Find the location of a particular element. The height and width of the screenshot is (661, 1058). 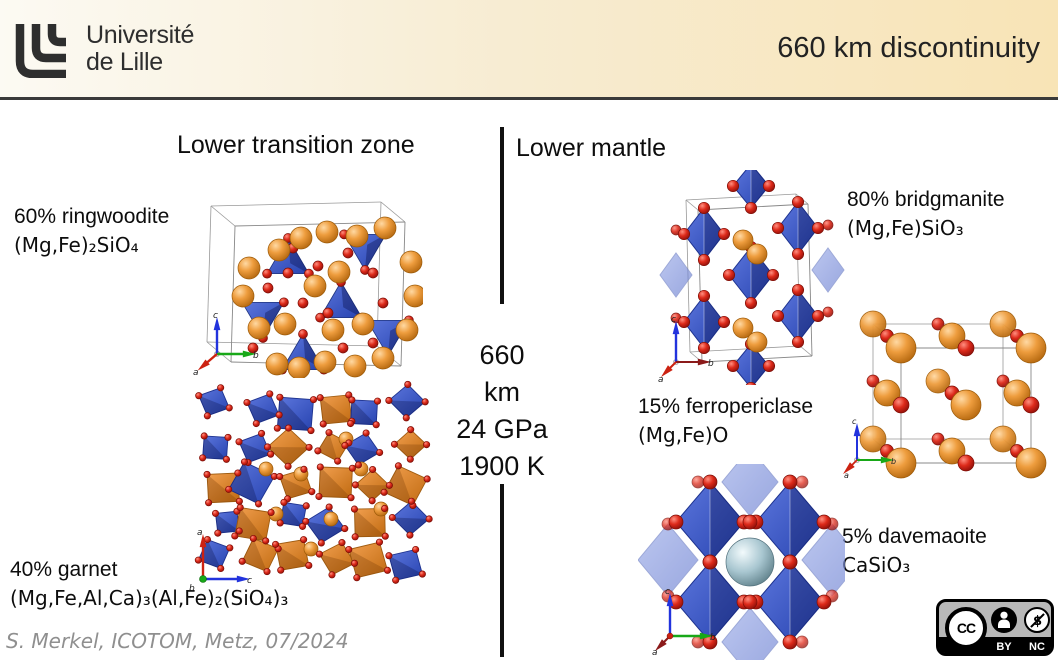

ringwoodite-label: 60% ringwoodite (Mg,Fe)₂SiO₄ is located at coordinates (91, 231).